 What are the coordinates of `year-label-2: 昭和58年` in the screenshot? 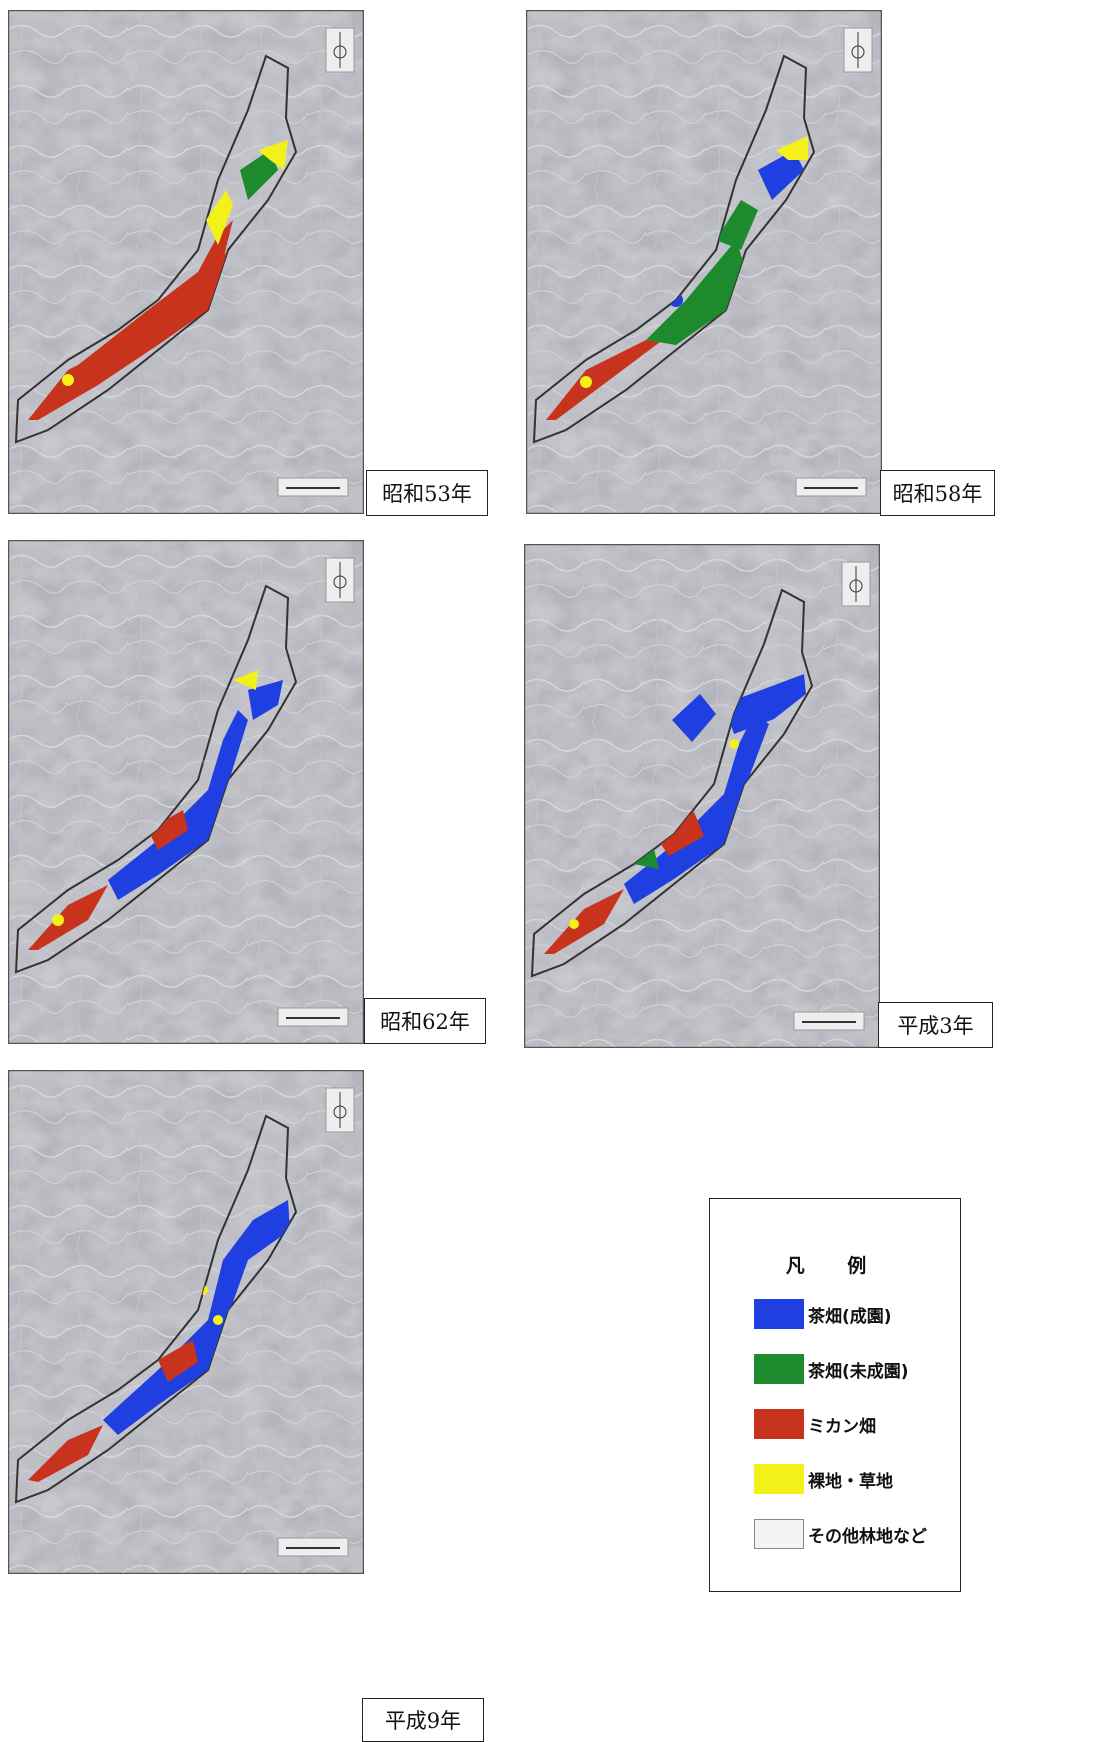 It's located at (937, 493).